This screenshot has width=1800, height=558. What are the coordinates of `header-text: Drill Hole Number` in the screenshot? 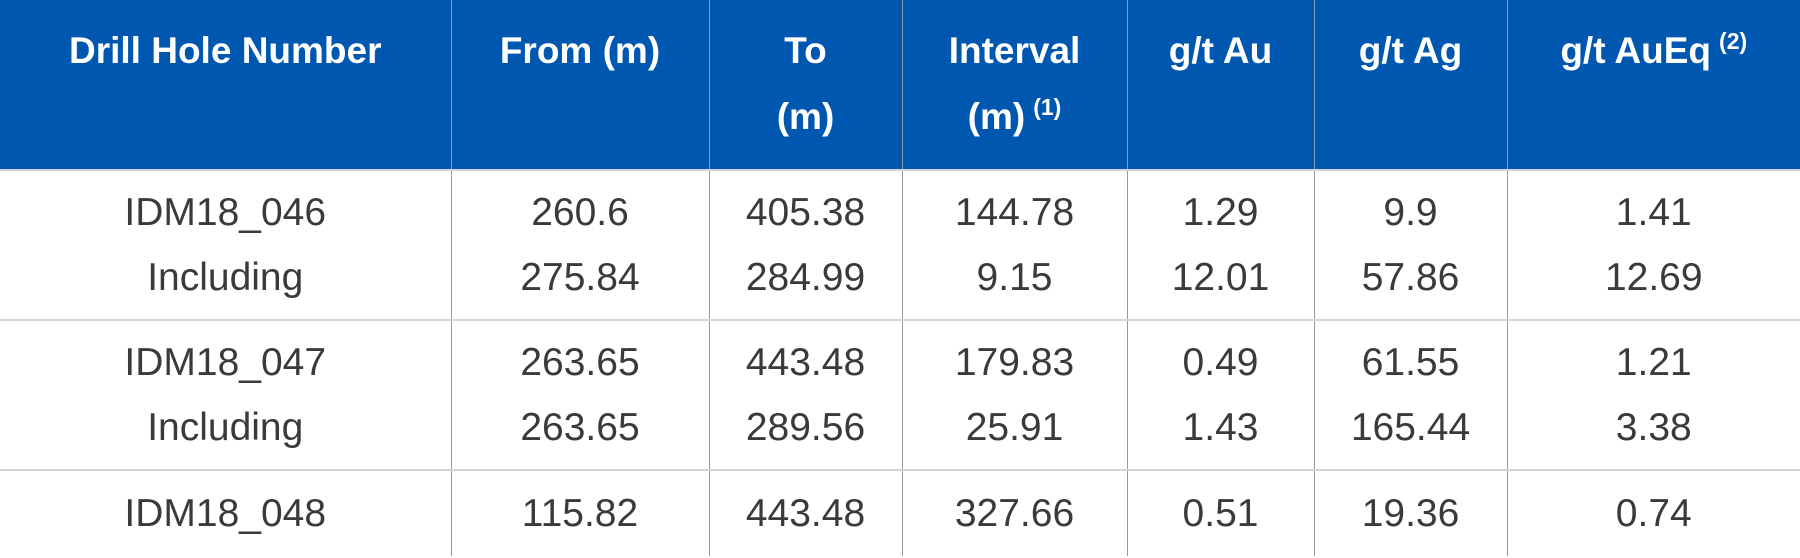 It's located at (225, 50).